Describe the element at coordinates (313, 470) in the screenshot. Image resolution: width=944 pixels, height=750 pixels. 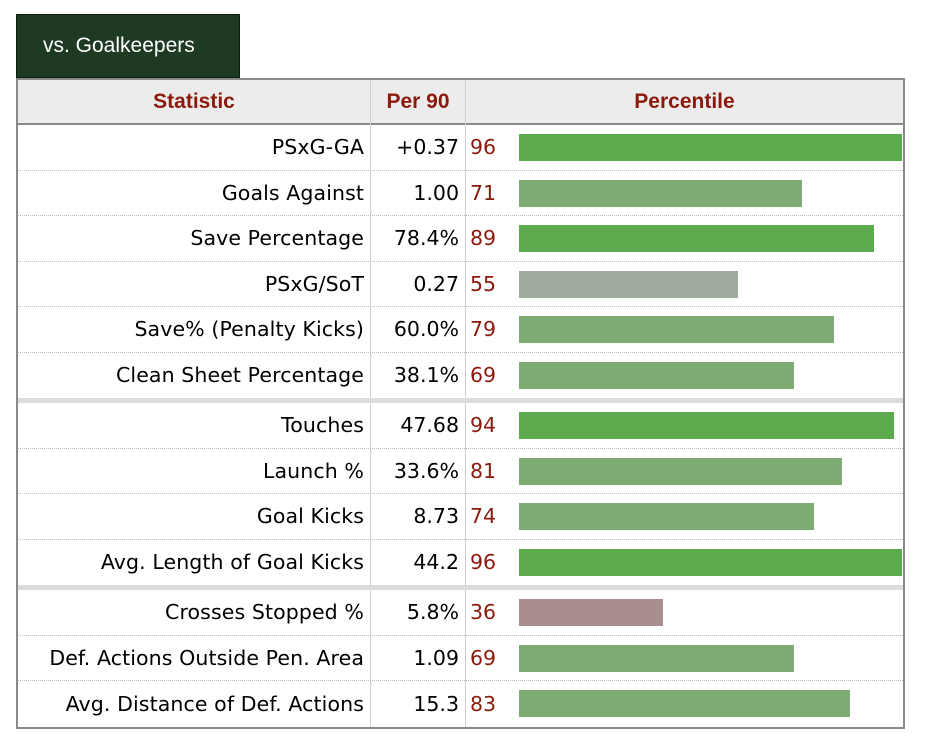
I see `stat-name: Launch %` at that location.